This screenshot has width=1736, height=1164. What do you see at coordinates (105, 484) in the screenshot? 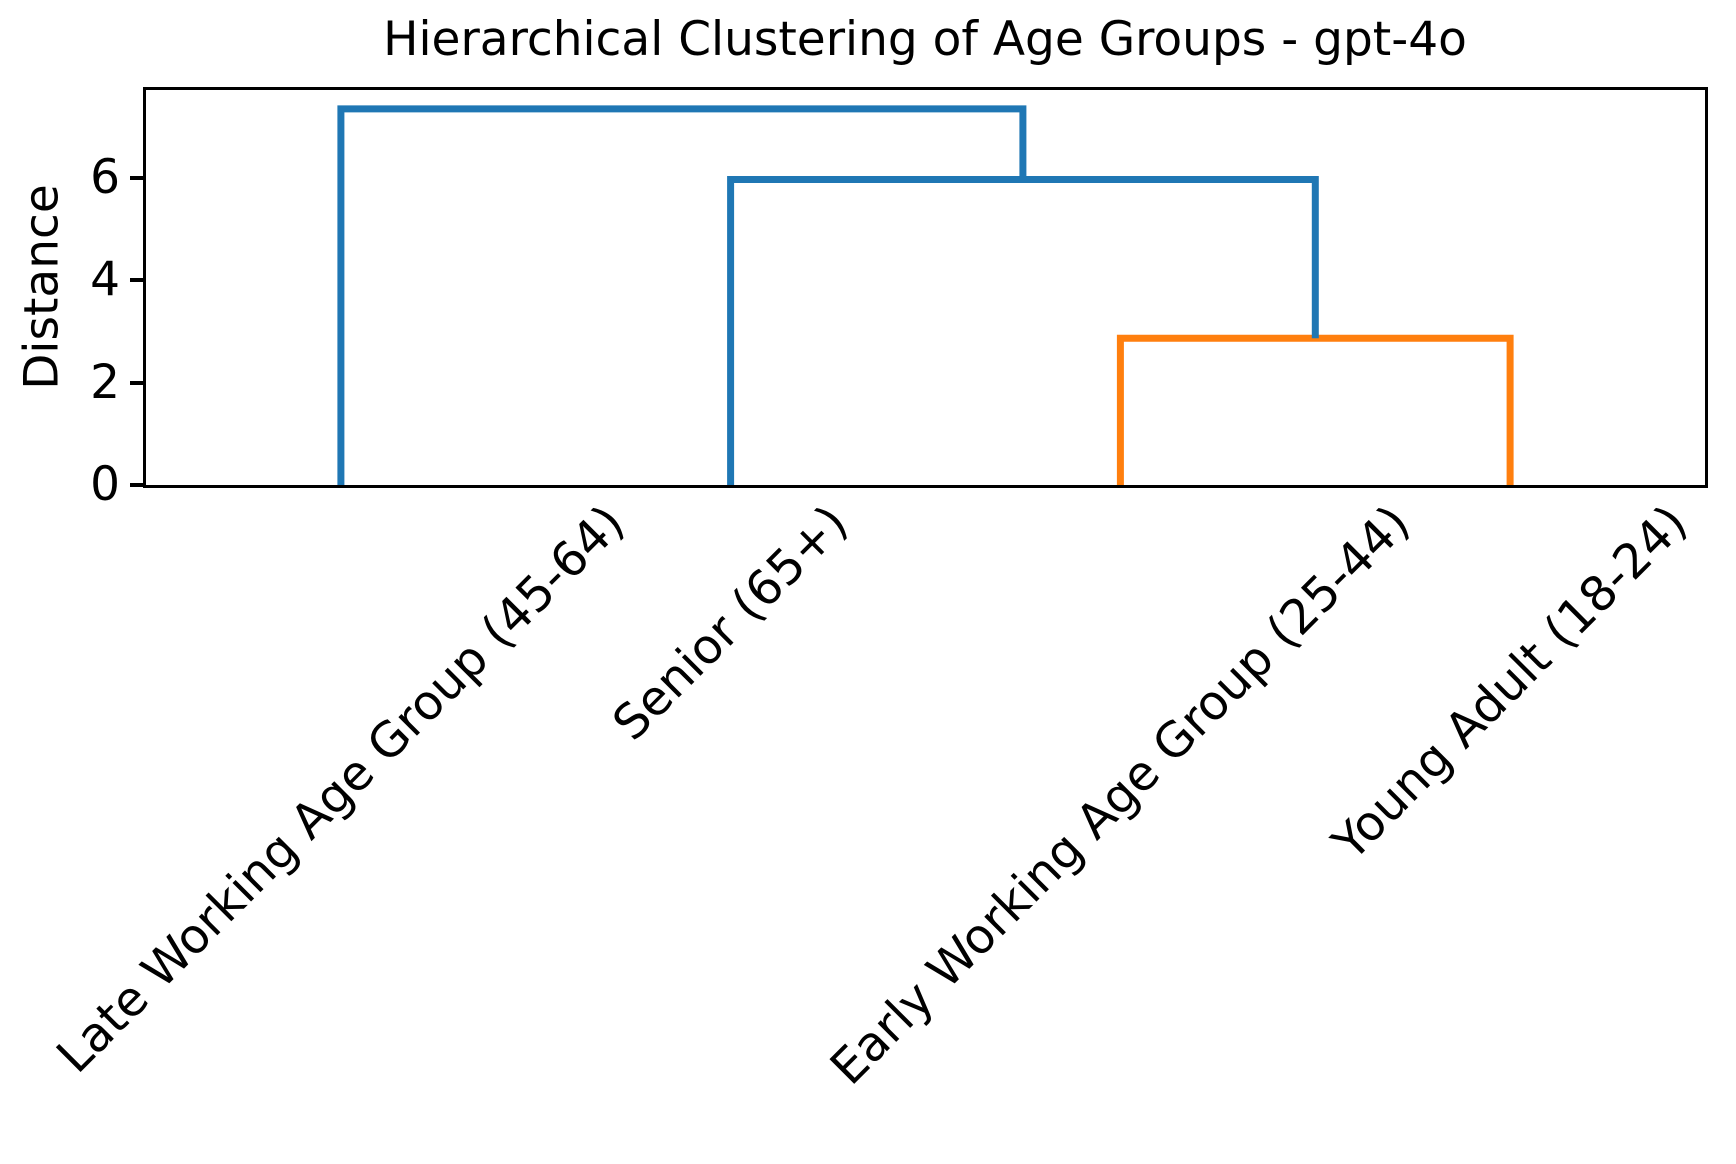
I see `y-tick-label: 0` at bounding box center [105, 484].